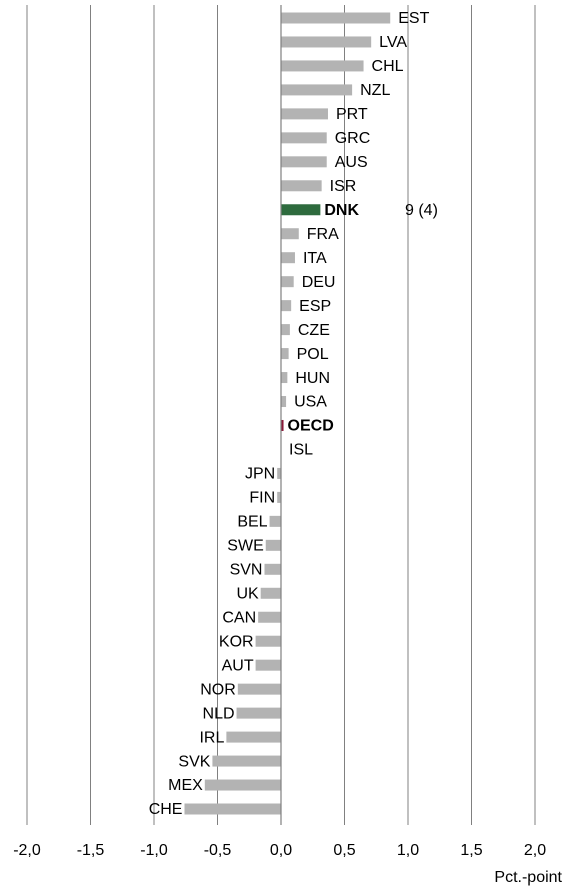 This screenshot has height=891, width=568. What do you see at coordinates (260, 474) in the screenshot?
I see `category-label: JPN` at bounding box center [260, 474].